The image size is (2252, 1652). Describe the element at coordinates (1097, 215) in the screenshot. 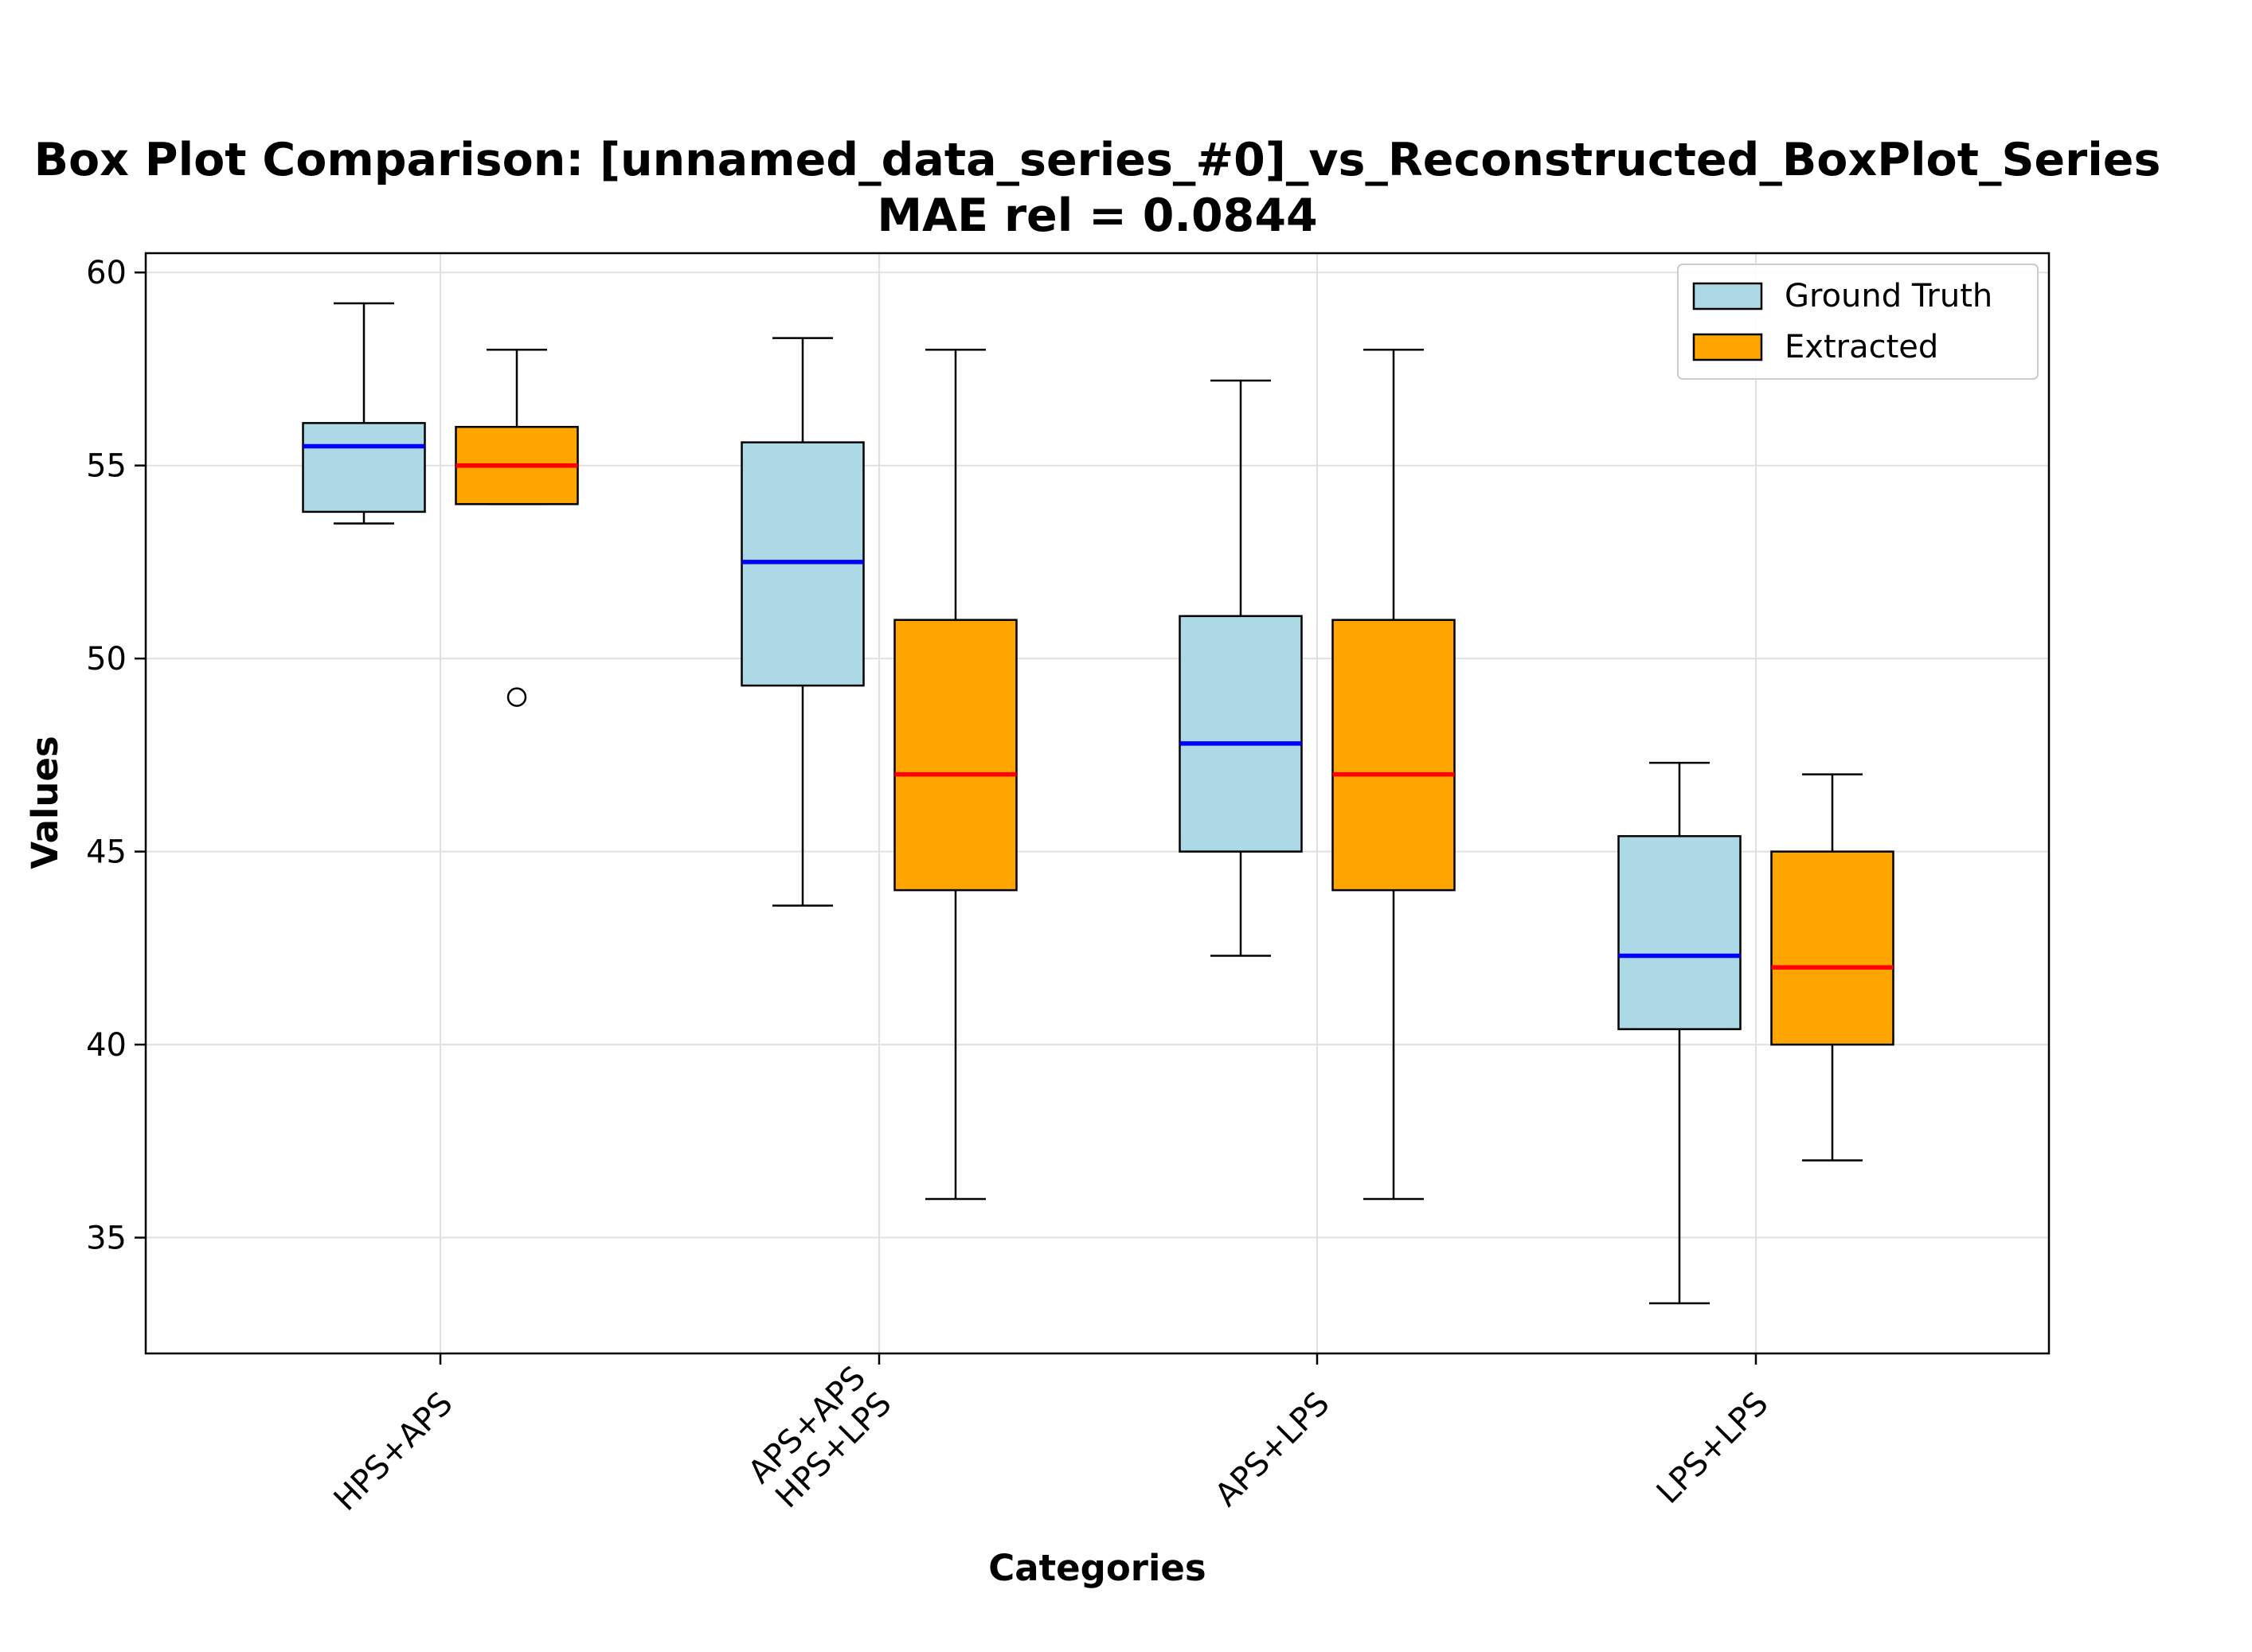

I see `chart-title-line2: MAE rel = 0.0844` at that location.